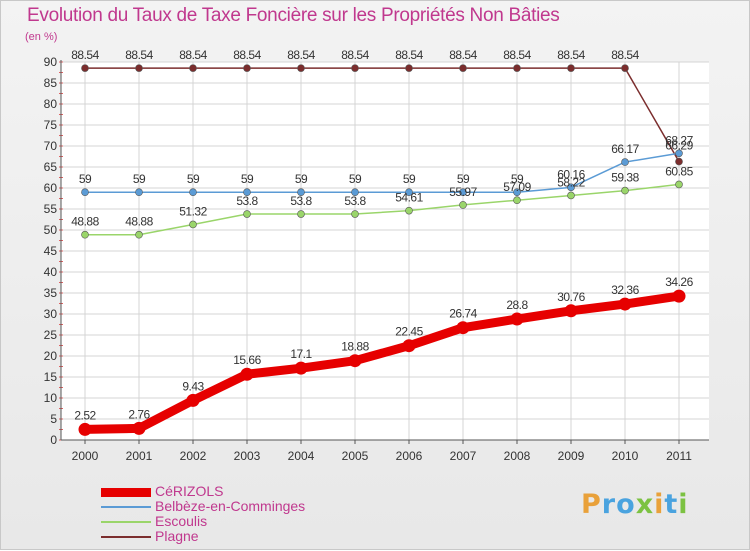 The width and height of the screenshot is (750, 551). Describe the element at coordinates (409, 198) in the screenshot. I see `data-label: 54.61` at that location.